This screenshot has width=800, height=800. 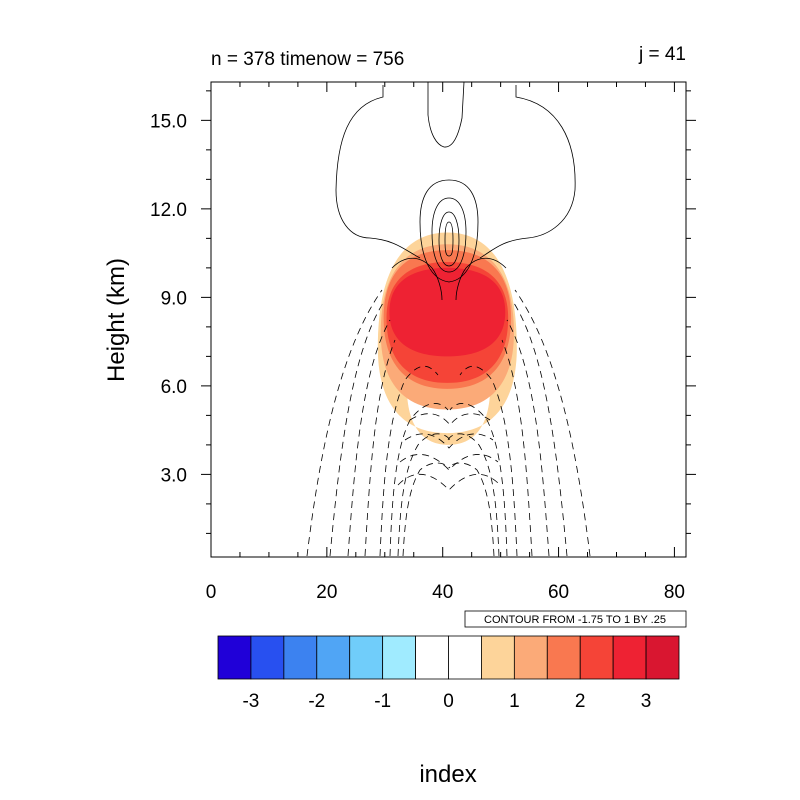 What do you see at coordinates (446, 115) in the screenshot?
I see `contour-positive-top` at bounding box center [446, 115].